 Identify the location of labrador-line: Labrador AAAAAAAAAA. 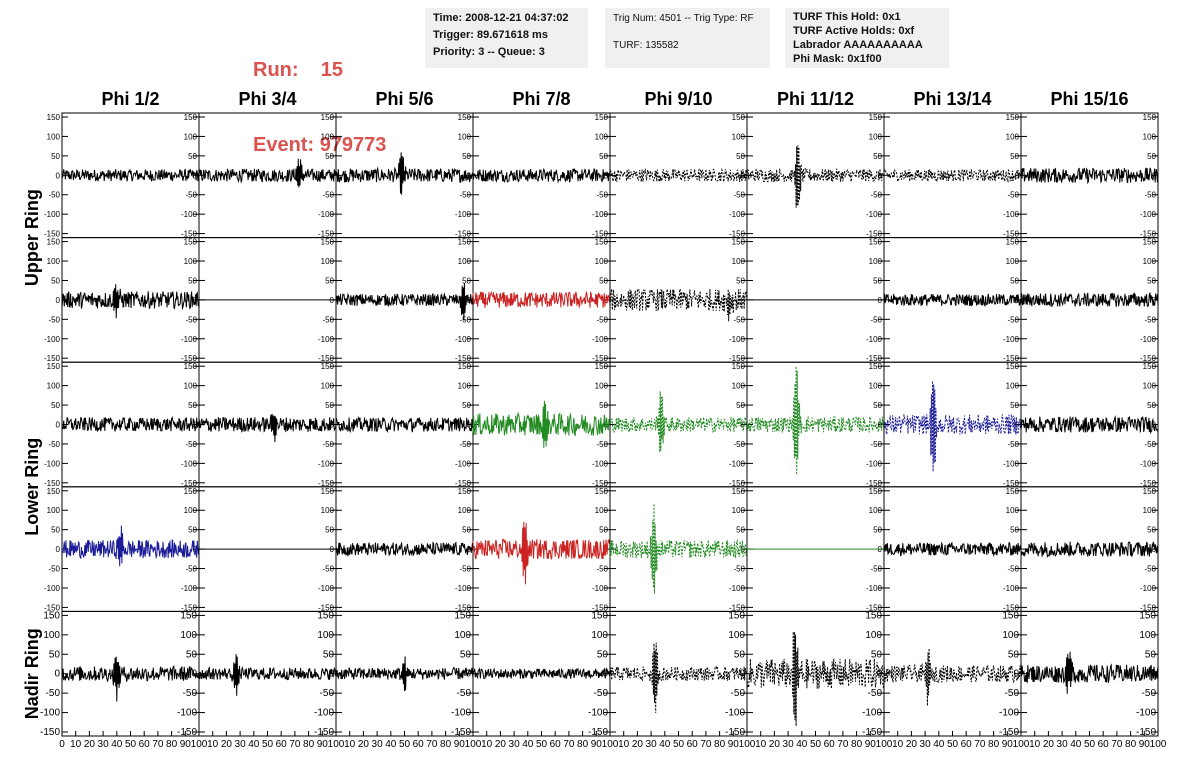
(858, 45).